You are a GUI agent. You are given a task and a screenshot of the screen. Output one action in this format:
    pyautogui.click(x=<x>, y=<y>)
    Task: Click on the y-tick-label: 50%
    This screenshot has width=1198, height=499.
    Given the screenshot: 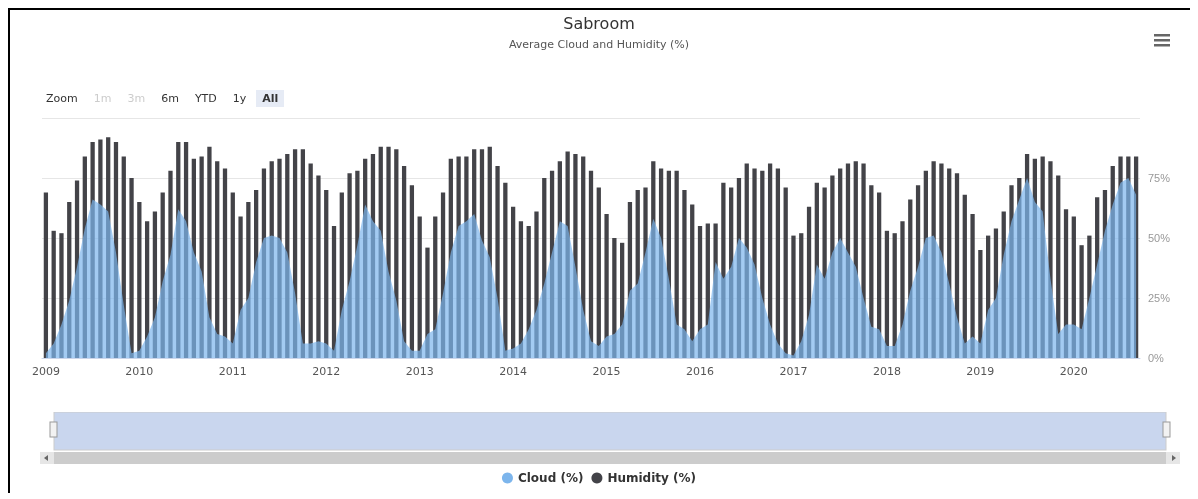 What is the action you would take?
    pyautogui.click(x=1159, y=238)
    